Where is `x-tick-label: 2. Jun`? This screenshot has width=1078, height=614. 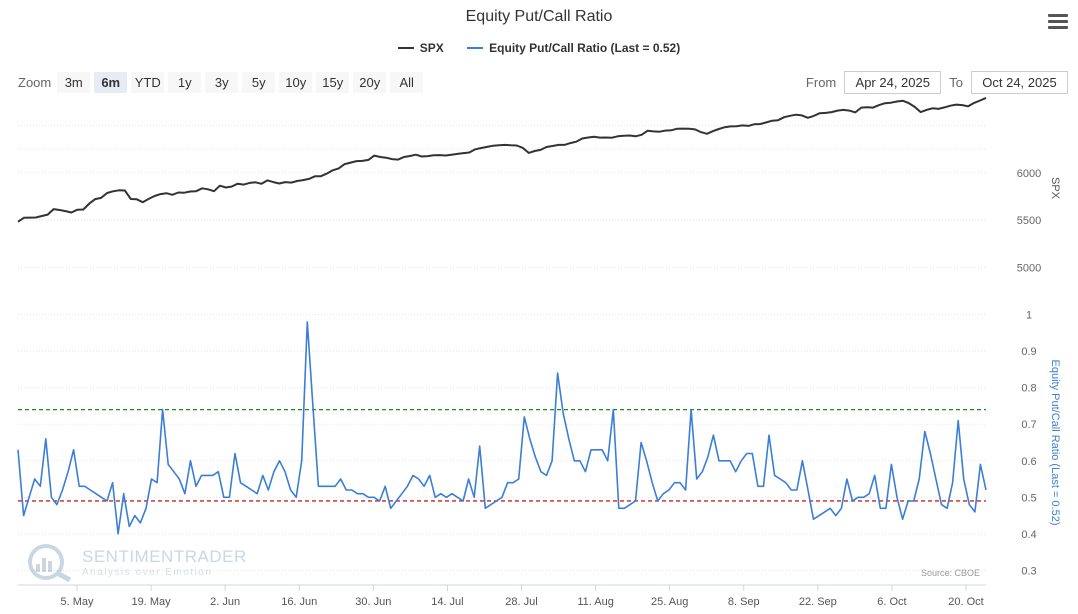 x-tick-label: 2. Jun is located at coordinates (225, 602).